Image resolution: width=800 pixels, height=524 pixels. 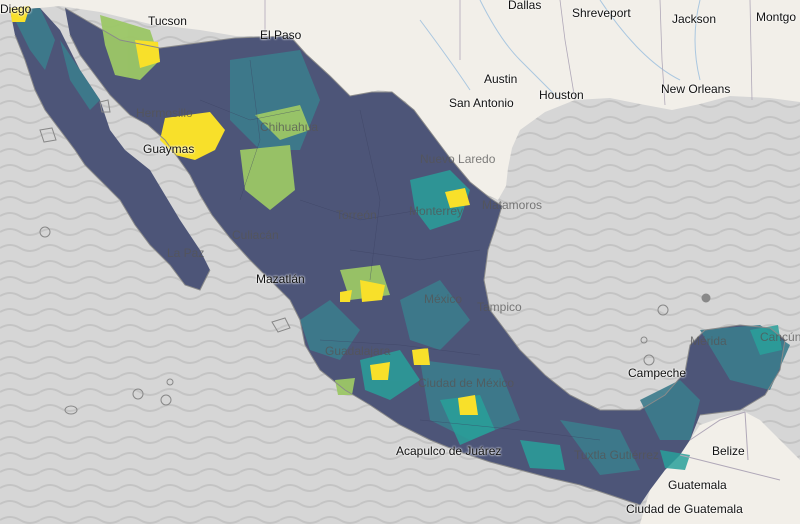 I want to click on label-la-paz: La Paz, so click(x=186, y=253).